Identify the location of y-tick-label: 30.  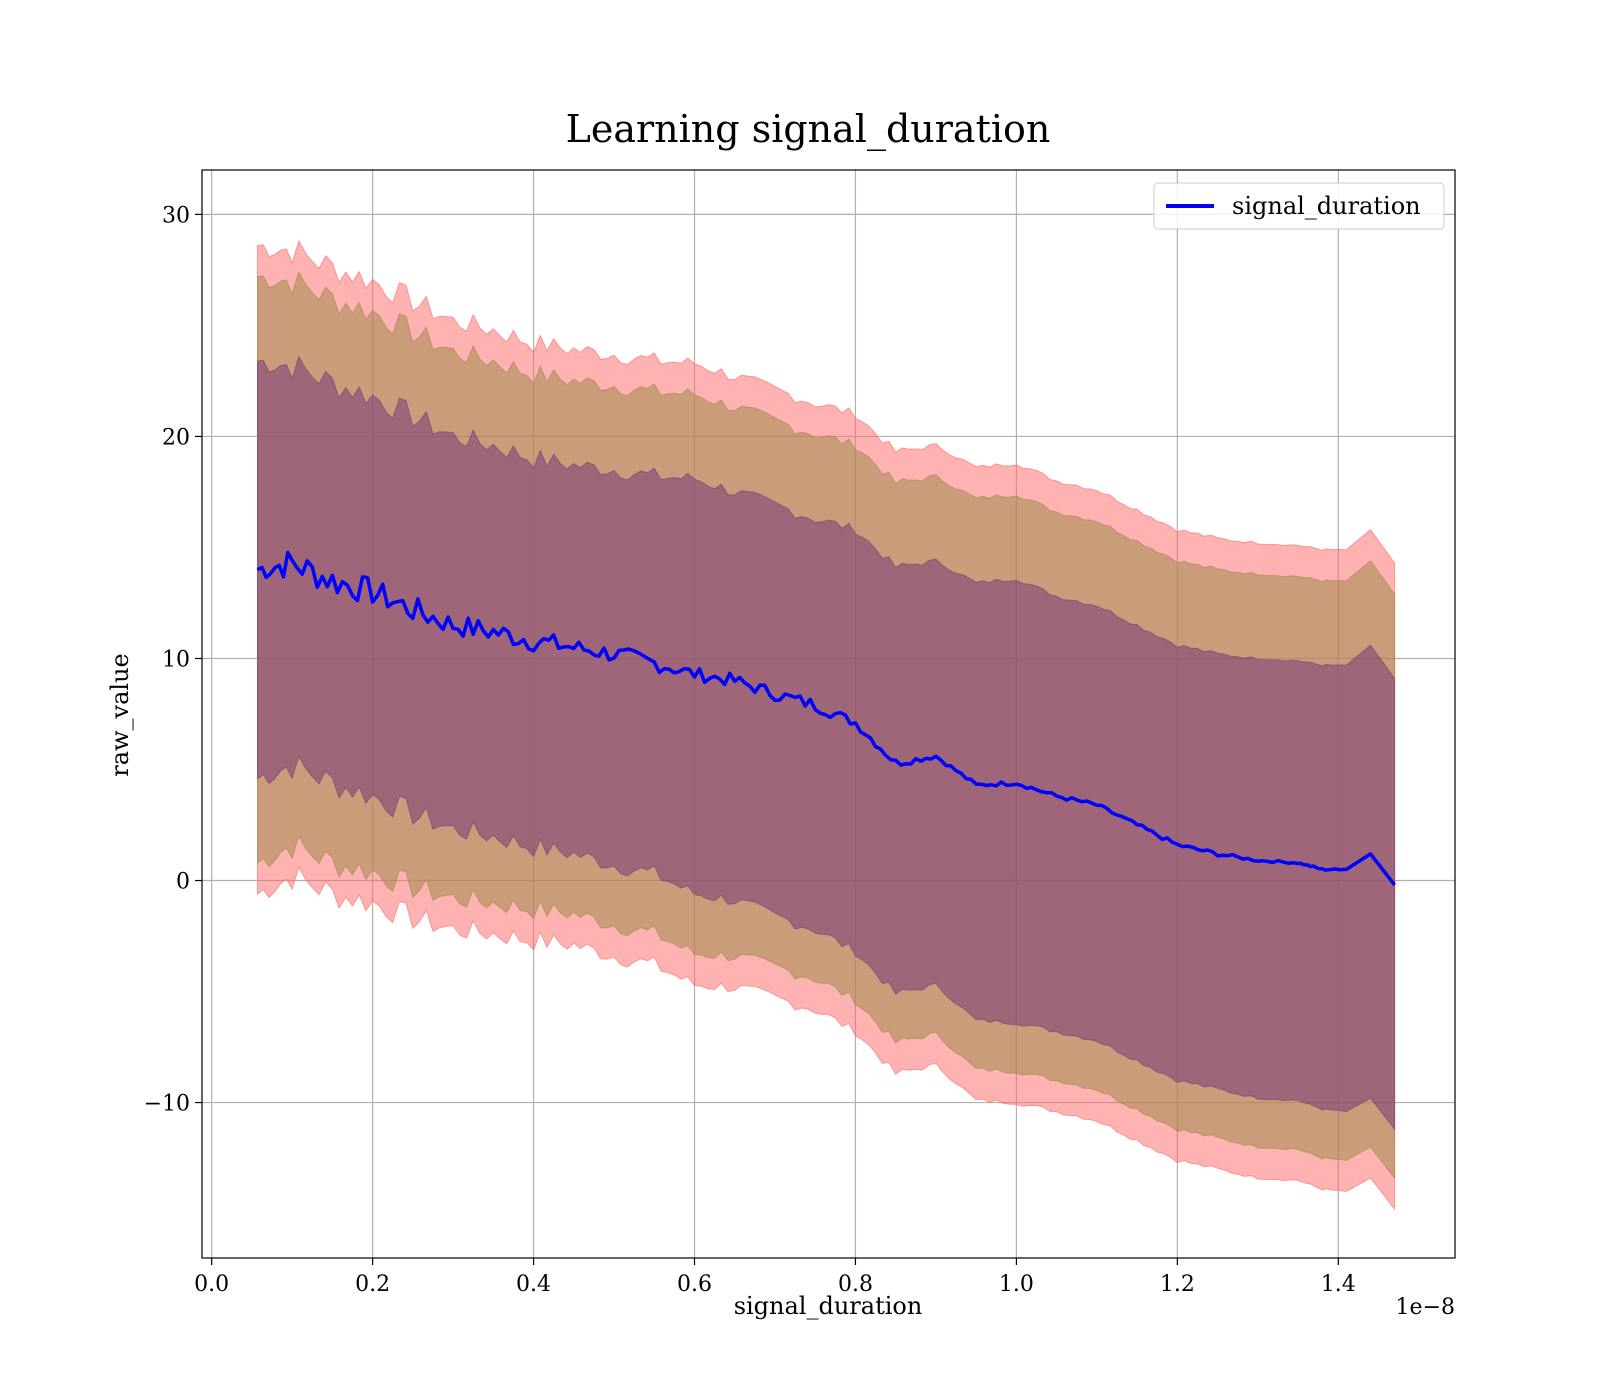
(176, 215).